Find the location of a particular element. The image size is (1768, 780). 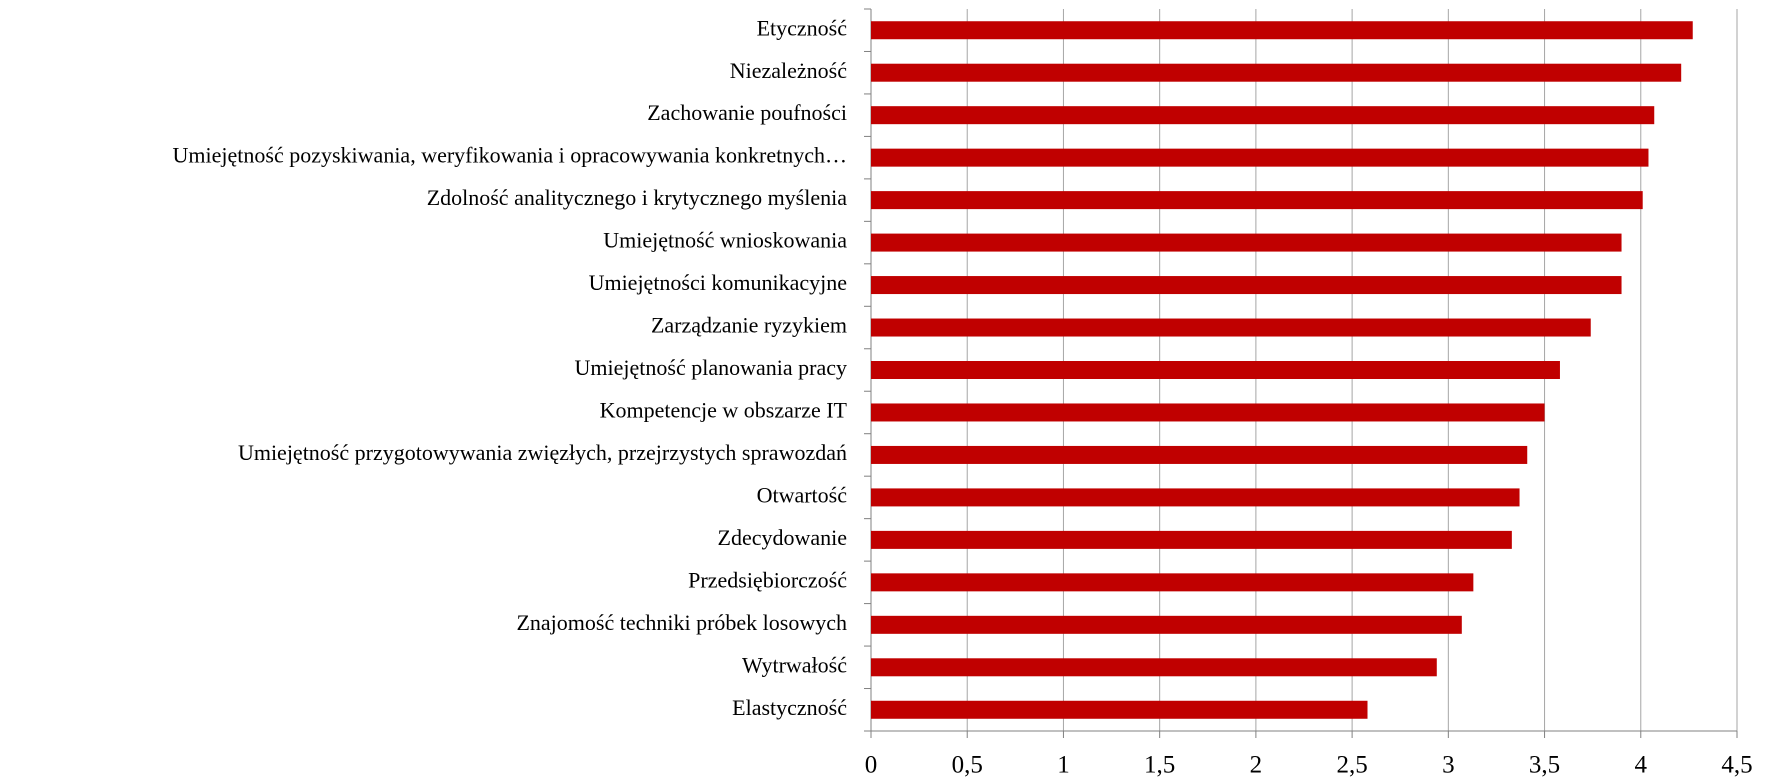

y-tick-label: Zachowanie poufności is located at coordinates (747, 112).